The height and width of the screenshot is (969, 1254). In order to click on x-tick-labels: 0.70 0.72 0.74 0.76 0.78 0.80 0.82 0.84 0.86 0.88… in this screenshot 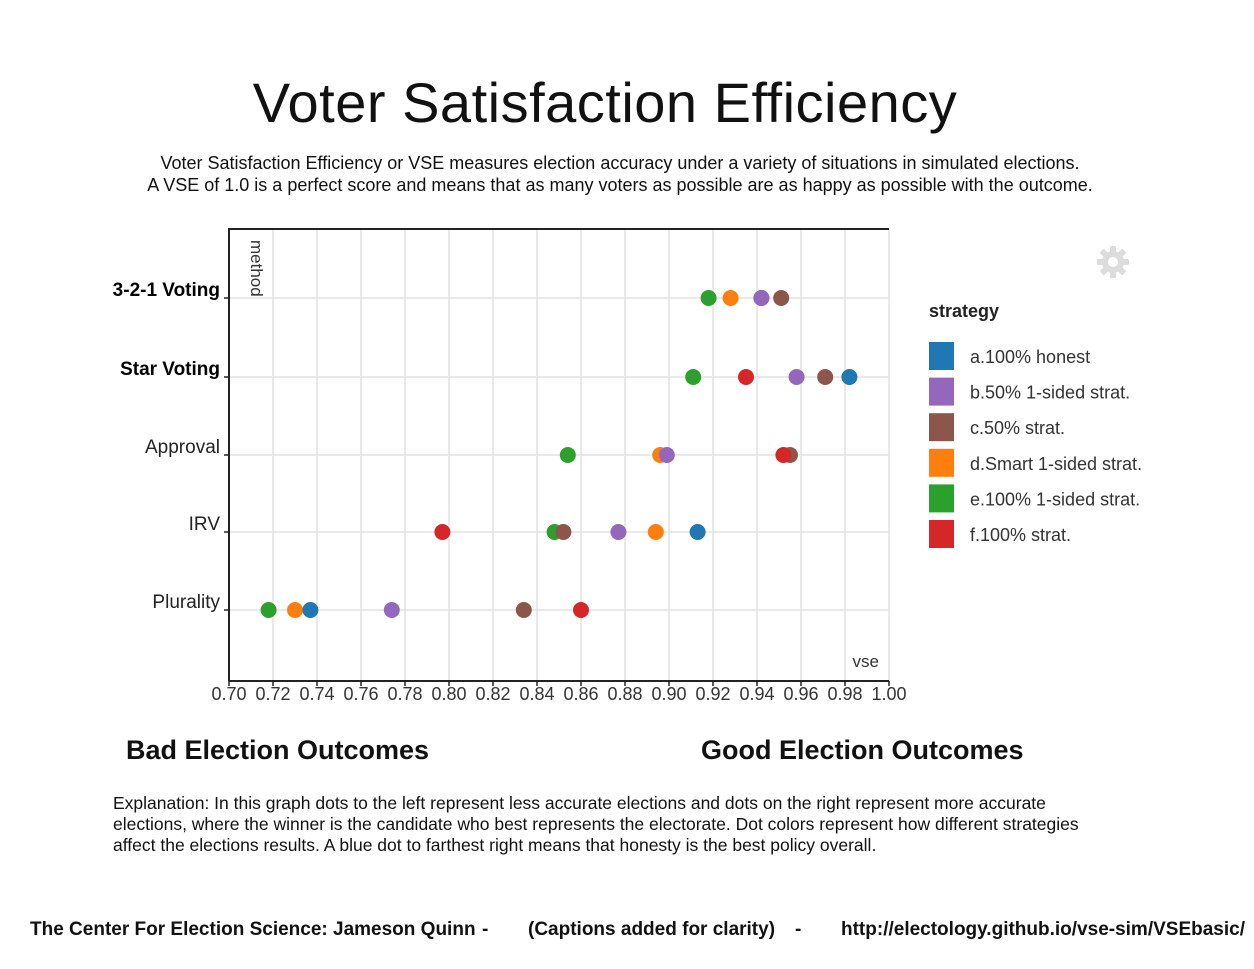, I will do `click(559, 692)`.